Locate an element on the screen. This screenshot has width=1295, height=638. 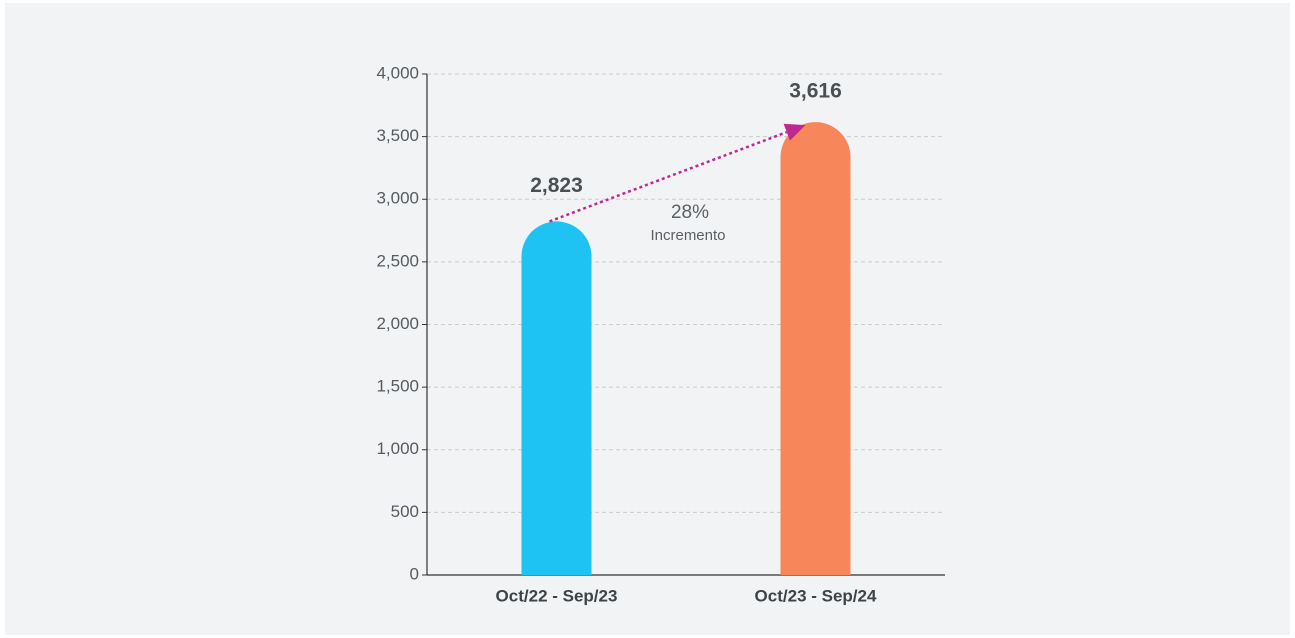
y-tick-label: 2,000 is located at coordinates (397, 323).